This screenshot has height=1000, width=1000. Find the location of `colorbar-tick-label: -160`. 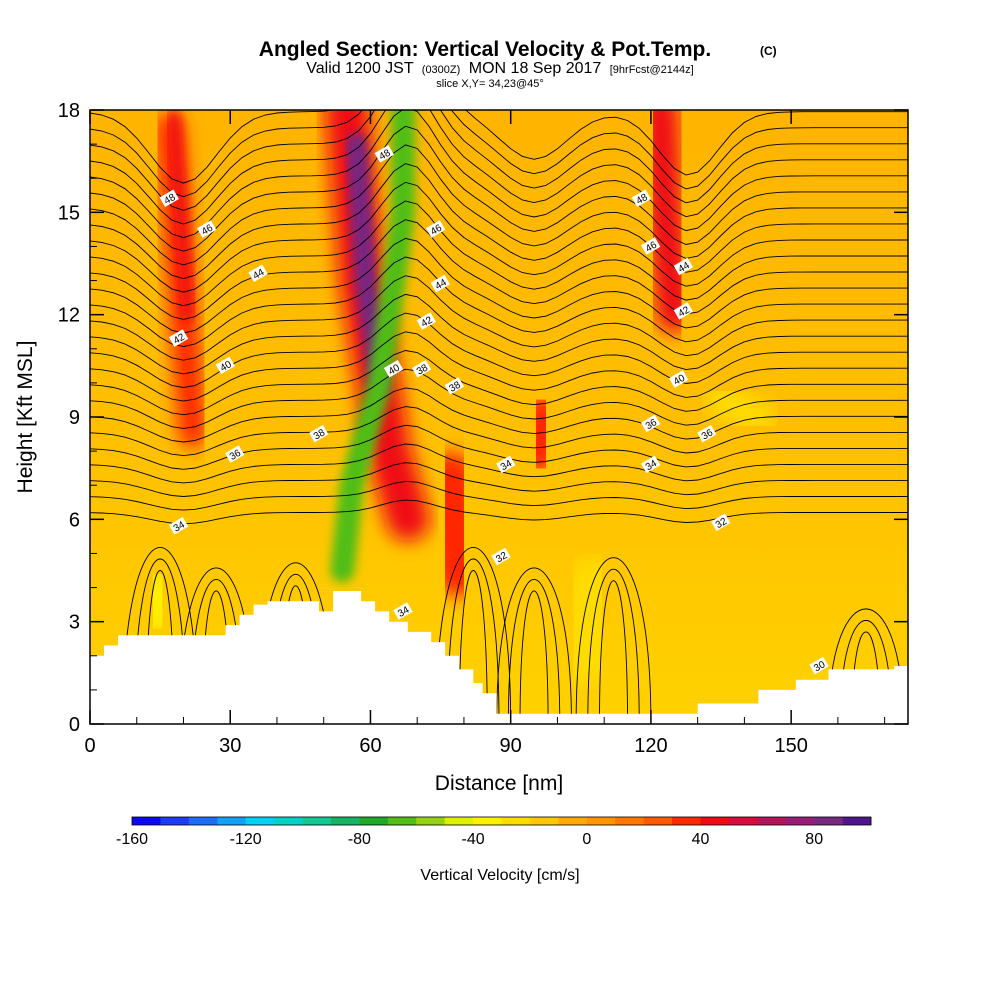

colorbar-tick-label: -160 is located at coordinates (132, 839).